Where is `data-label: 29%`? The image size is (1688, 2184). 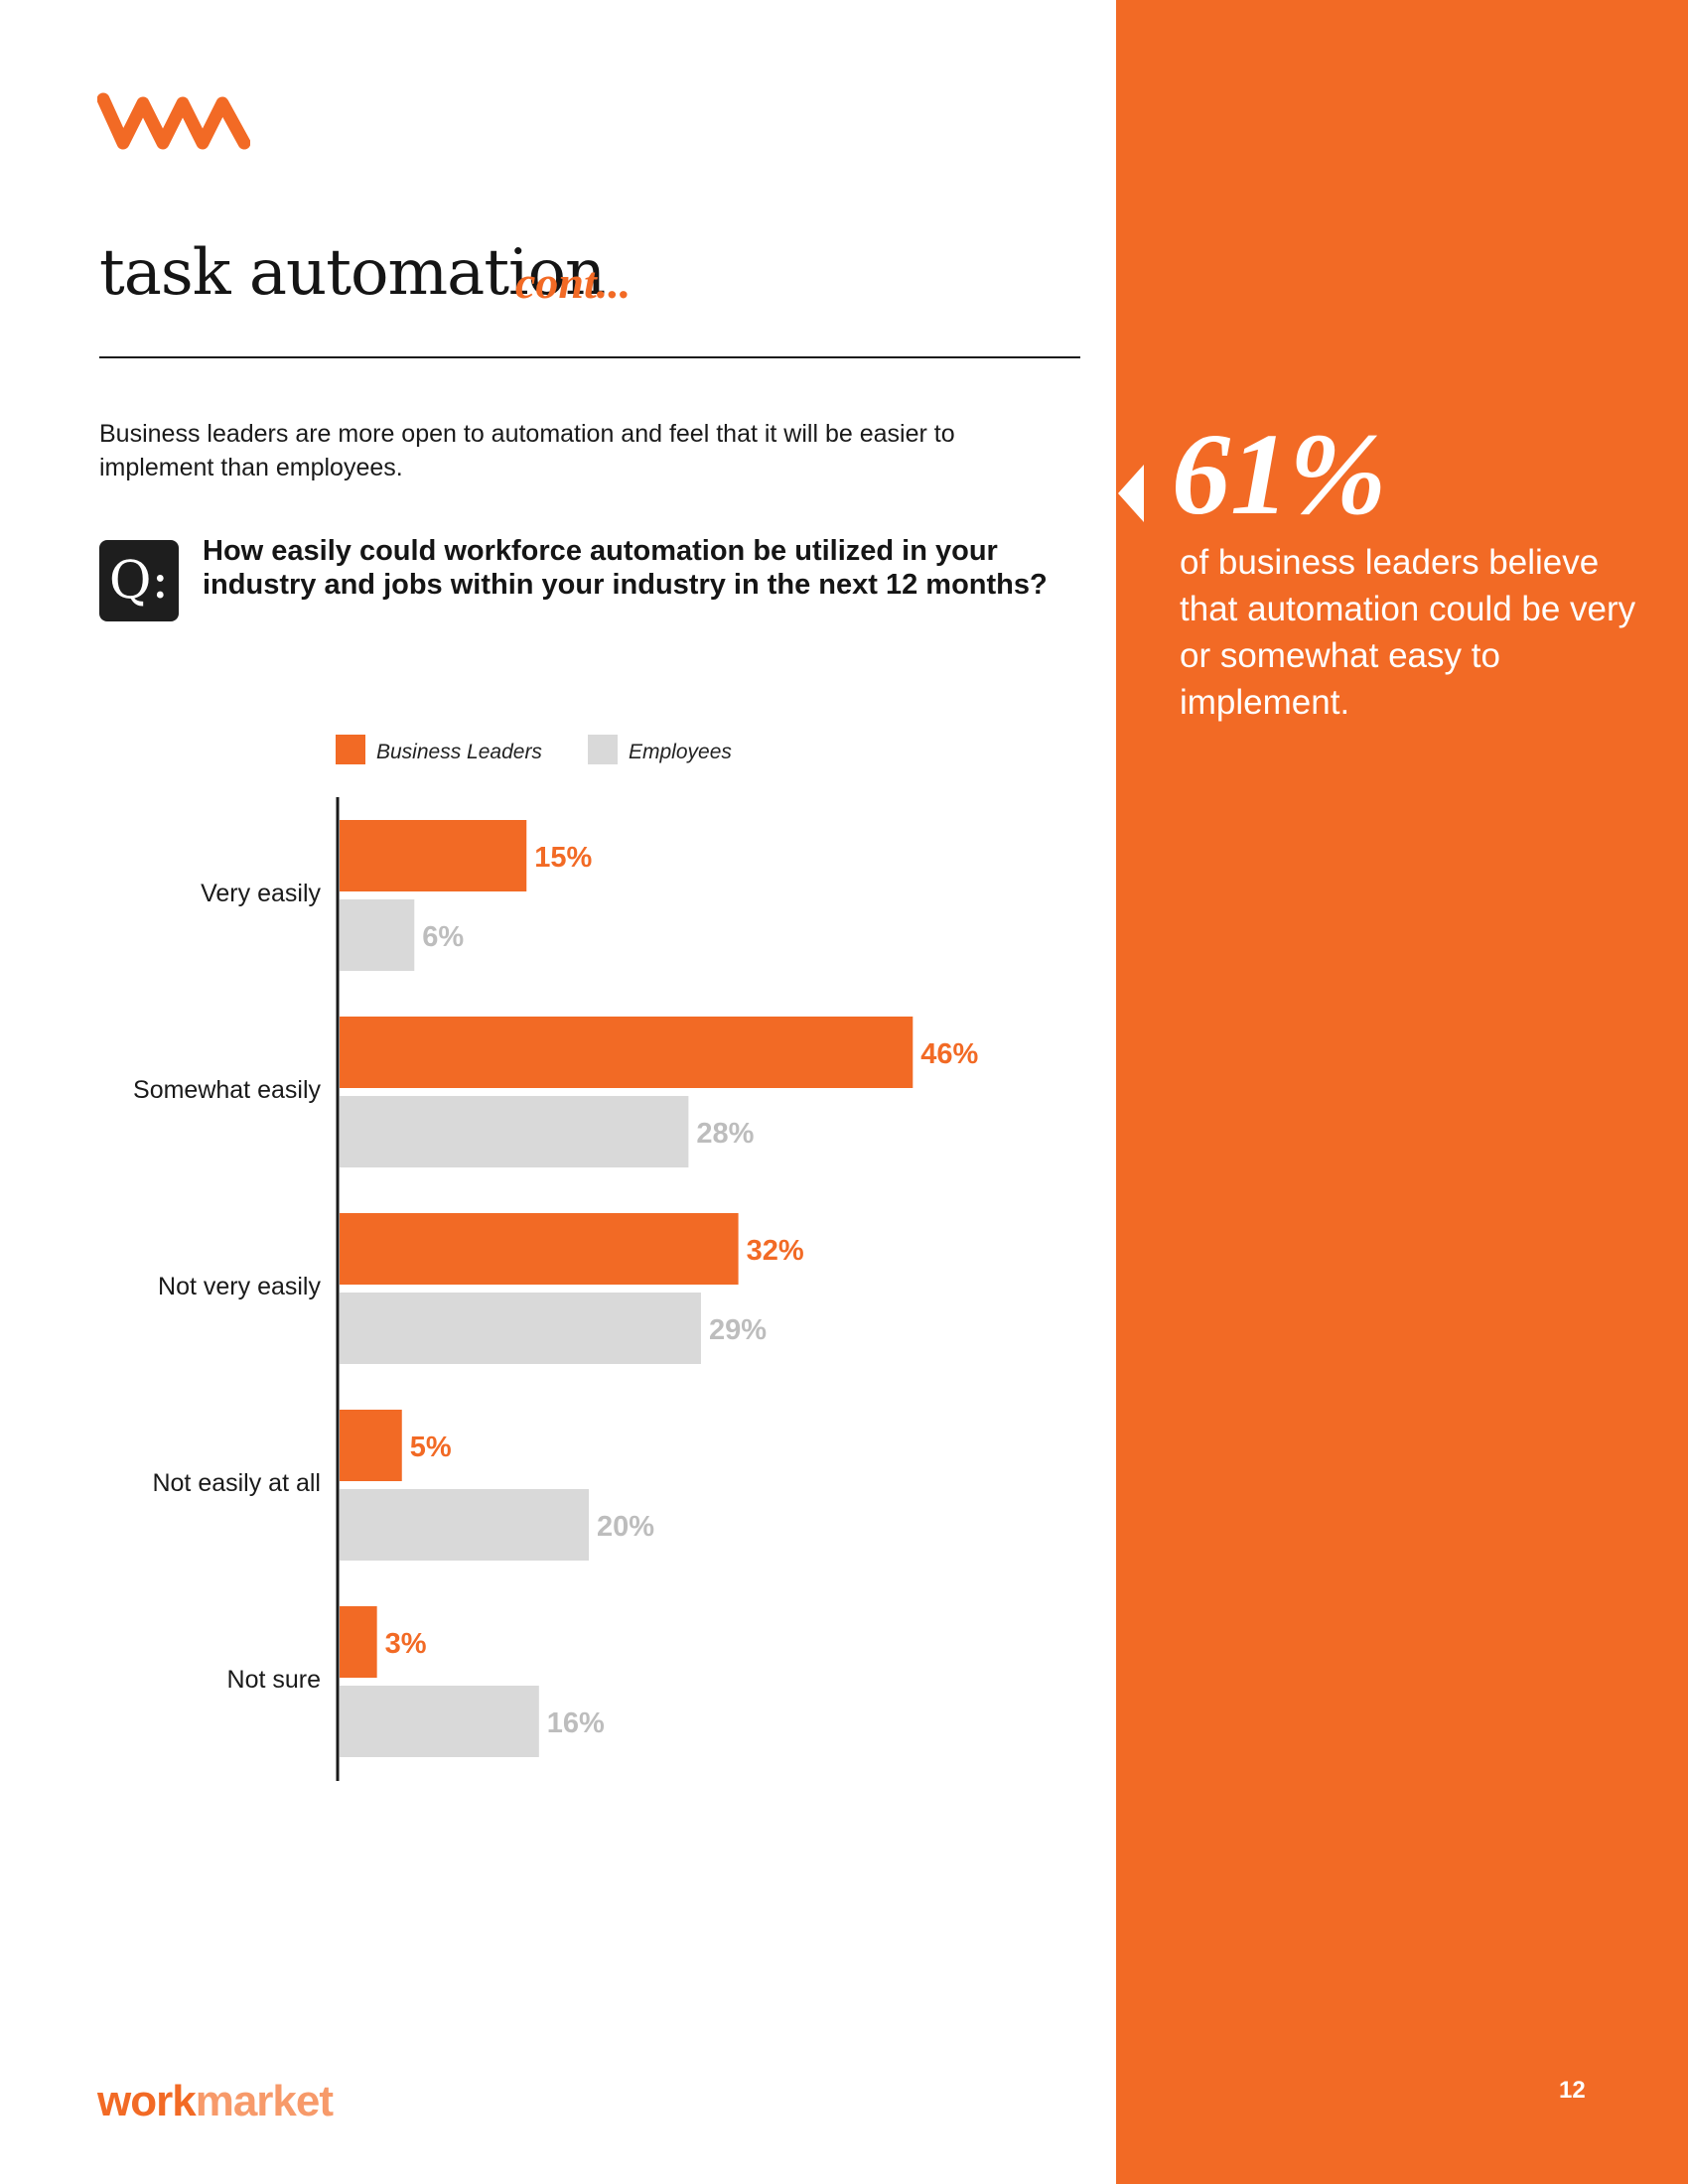 data-label: 29% is located at coordinates (738, 1330).